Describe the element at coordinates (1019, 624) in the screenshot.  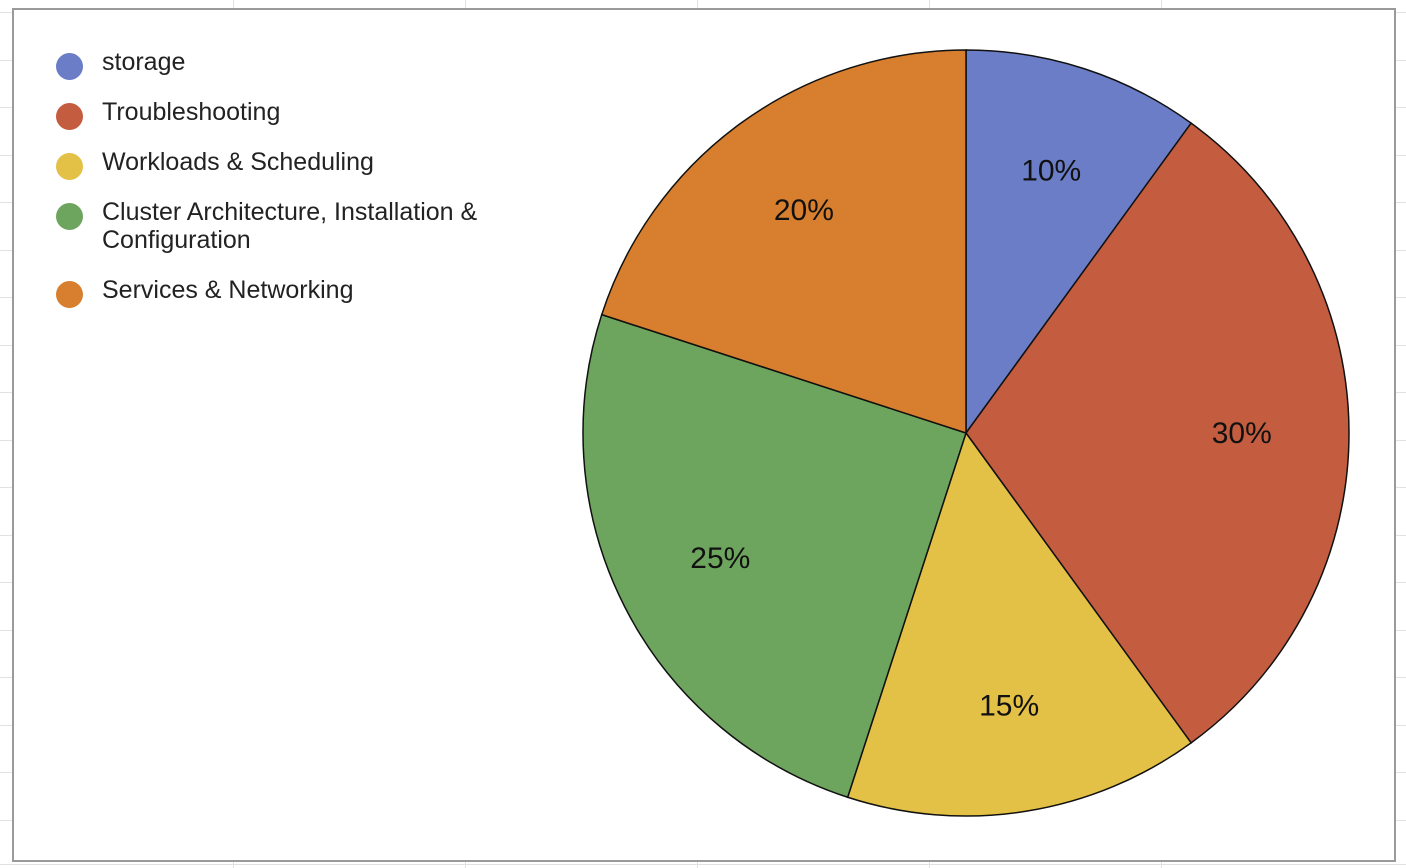
I see `pie-slice-workloads-scheduling` at that location.